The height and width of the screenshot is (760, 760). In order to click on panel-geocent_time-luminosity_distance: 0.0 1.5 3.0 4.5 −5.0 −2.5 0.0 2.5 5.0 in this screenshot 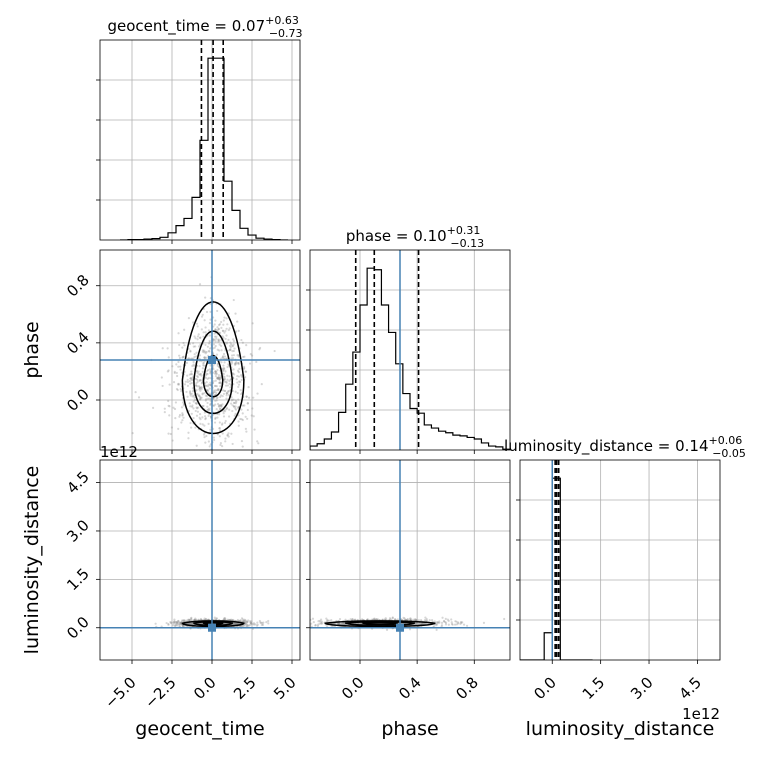, I will do `click(182, 585)`.